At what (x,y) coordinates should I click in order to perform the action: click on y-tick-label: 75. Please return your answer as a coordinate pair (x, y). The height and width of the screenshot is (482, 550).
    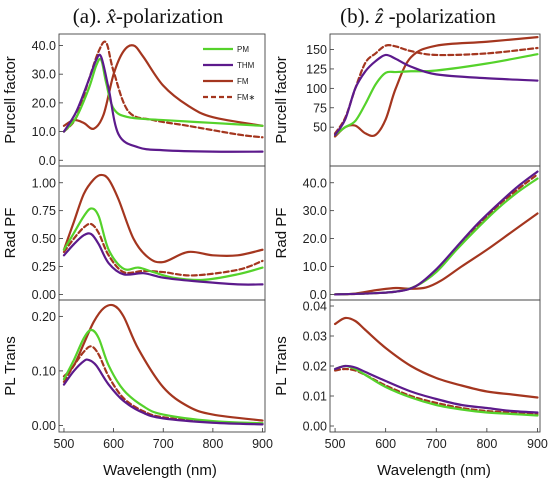
    Looking at the image, I should click on (320, 108).